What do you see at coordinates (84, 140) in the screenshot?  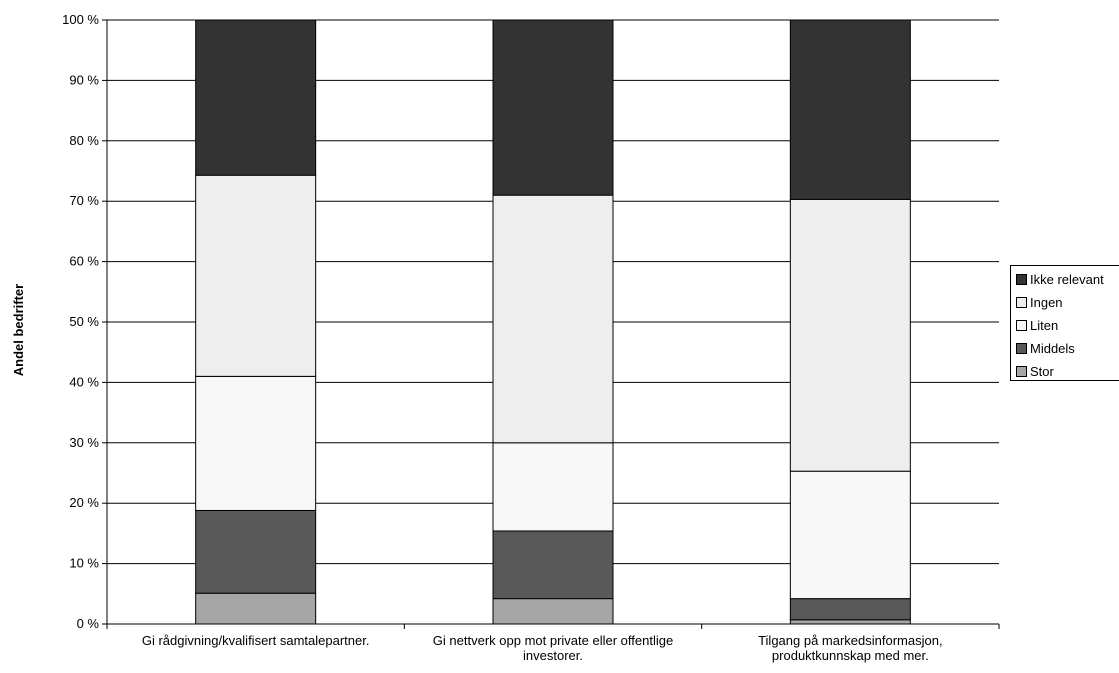 I see `y-tick-label: 80 %` at bounding box center [84, 140].